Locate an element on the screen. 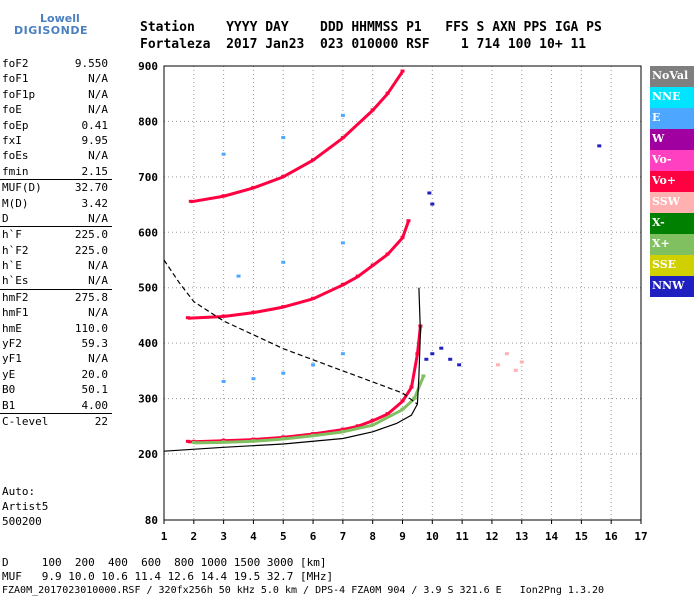 Image resolution: width=700 pixels, height=600 pixels. param-row: D N/A is located at coordinates (56, 218).